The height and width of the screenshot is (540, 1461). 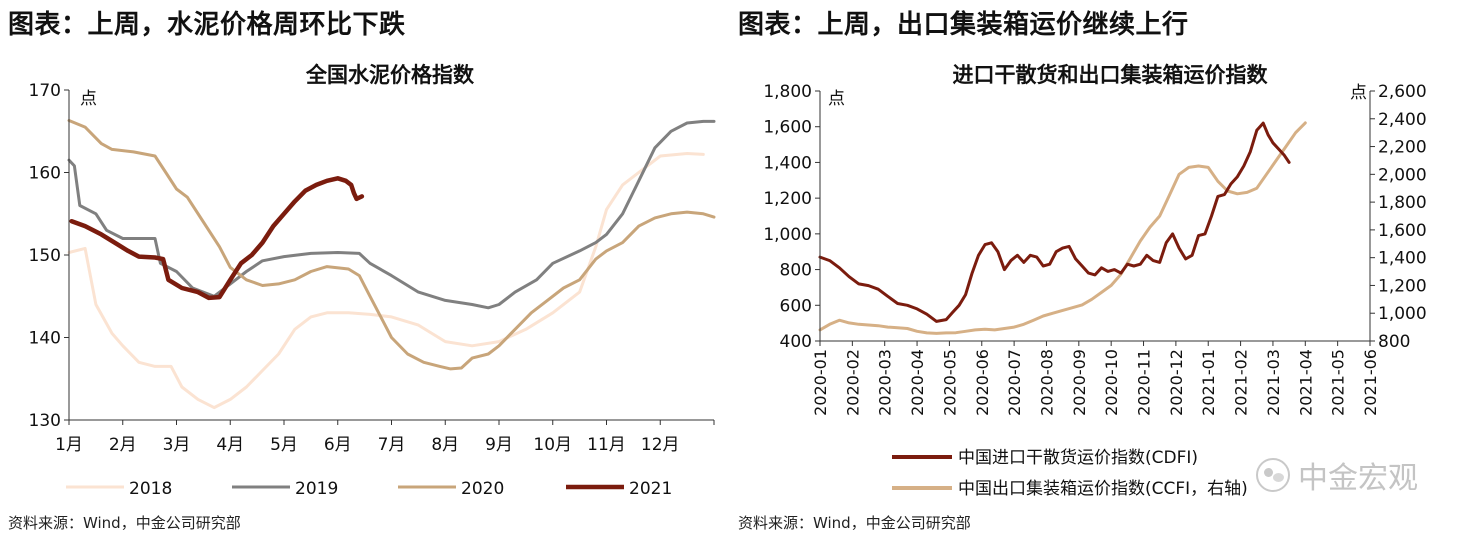 What do you see at coordinates (124, 523) in the screenshot?
I see `left-source-note: 资料来源：Wind，中金公司研究部` at bounding box center [124, 523].